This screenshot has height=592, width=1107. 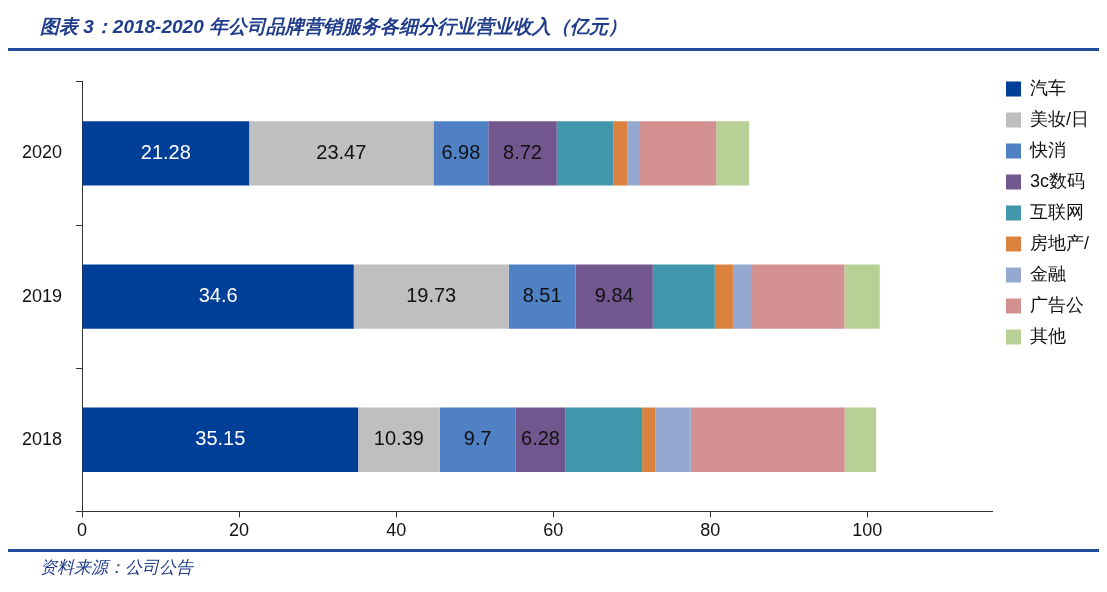 I want to click on data-label: 8.51, so click(x=542, y=295).